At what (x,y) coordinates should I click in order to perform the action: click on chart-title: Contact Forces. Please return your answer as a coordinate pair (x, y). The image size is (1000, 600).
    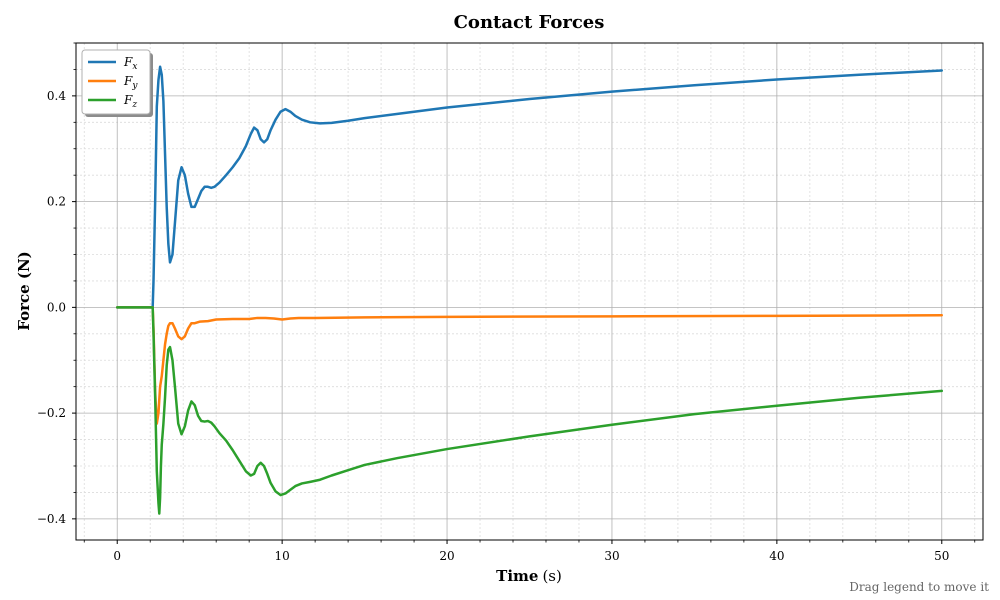
    Looking at the image, I should click on (529, 22).